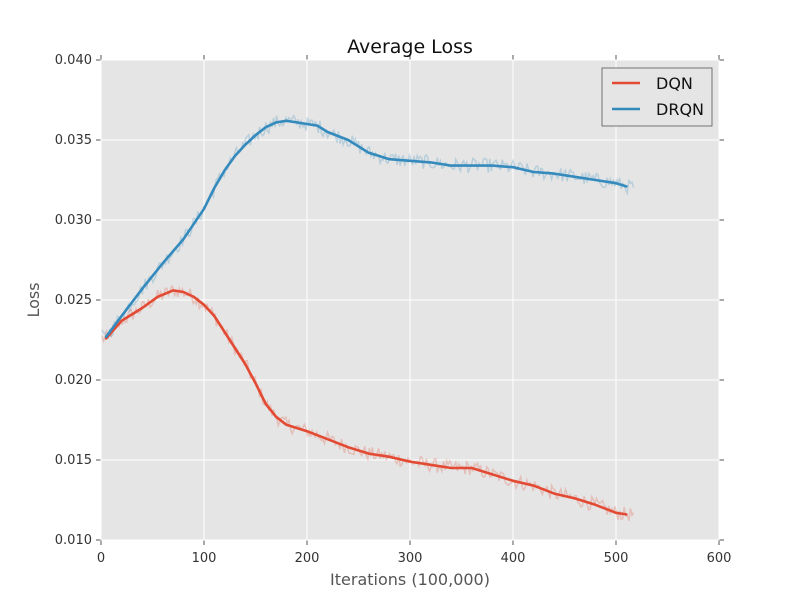 The image size is (800, 600). I want to click on y-tick-label: 0.030, so click(73, 220).